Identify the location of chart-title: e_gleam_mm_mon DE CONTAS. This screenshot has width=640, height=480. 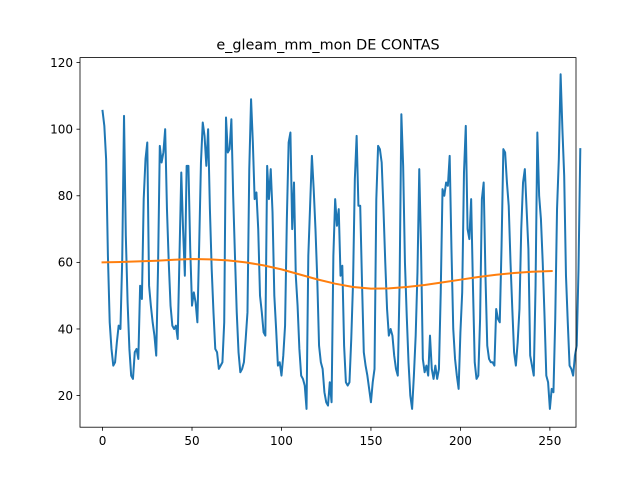
(327, 46).